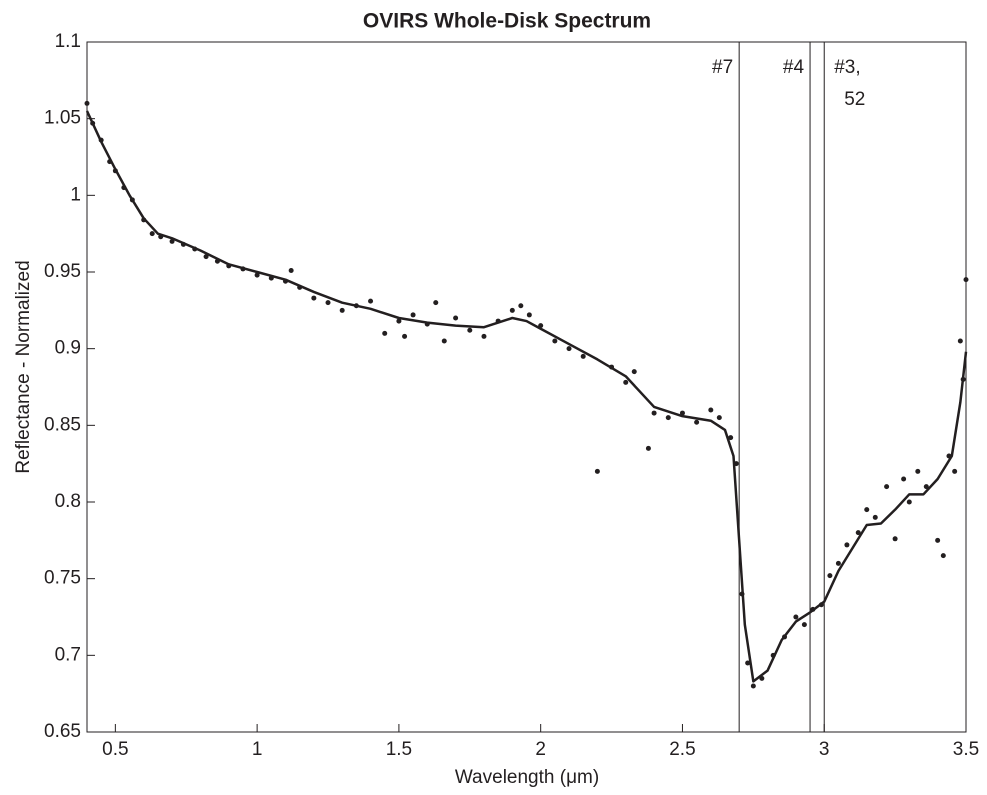  I want to click on x-tick-label: 3, so click(824, 749).